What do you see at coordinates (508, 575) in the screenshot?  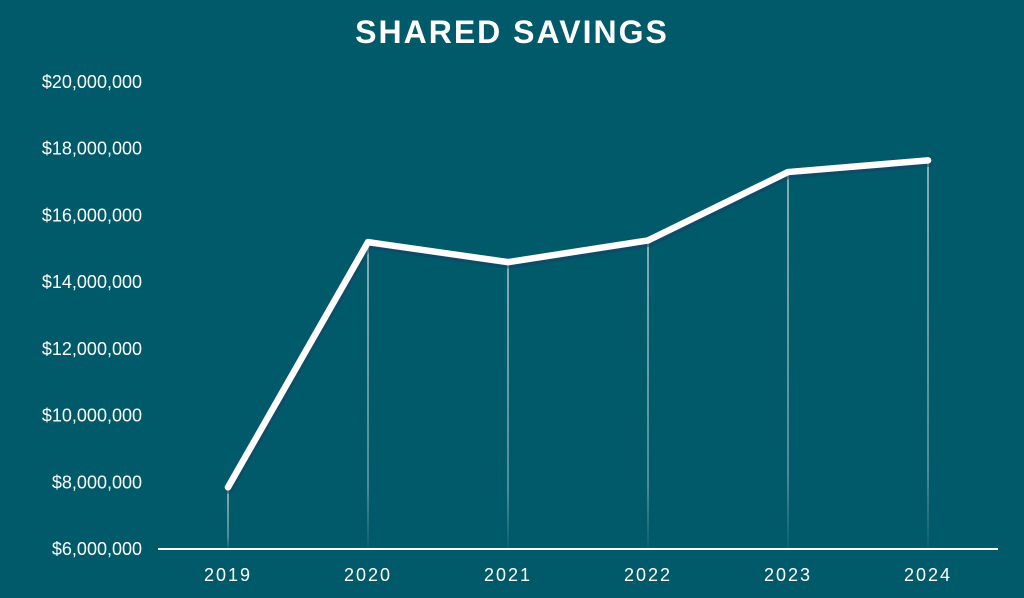 I see `x-tick-label: 2021` at bounding box center [508, 575].